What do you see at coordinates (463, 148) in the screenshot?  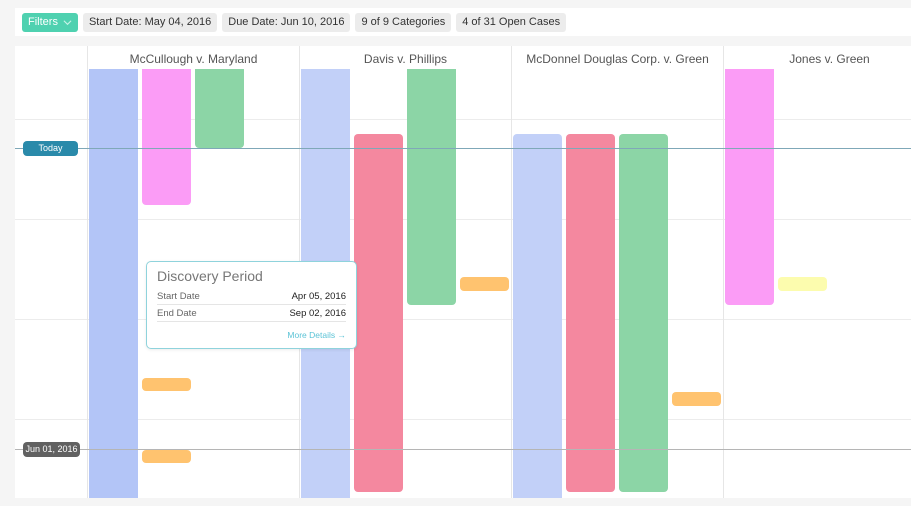 I see `today-line` at bounding box center [463, 148].